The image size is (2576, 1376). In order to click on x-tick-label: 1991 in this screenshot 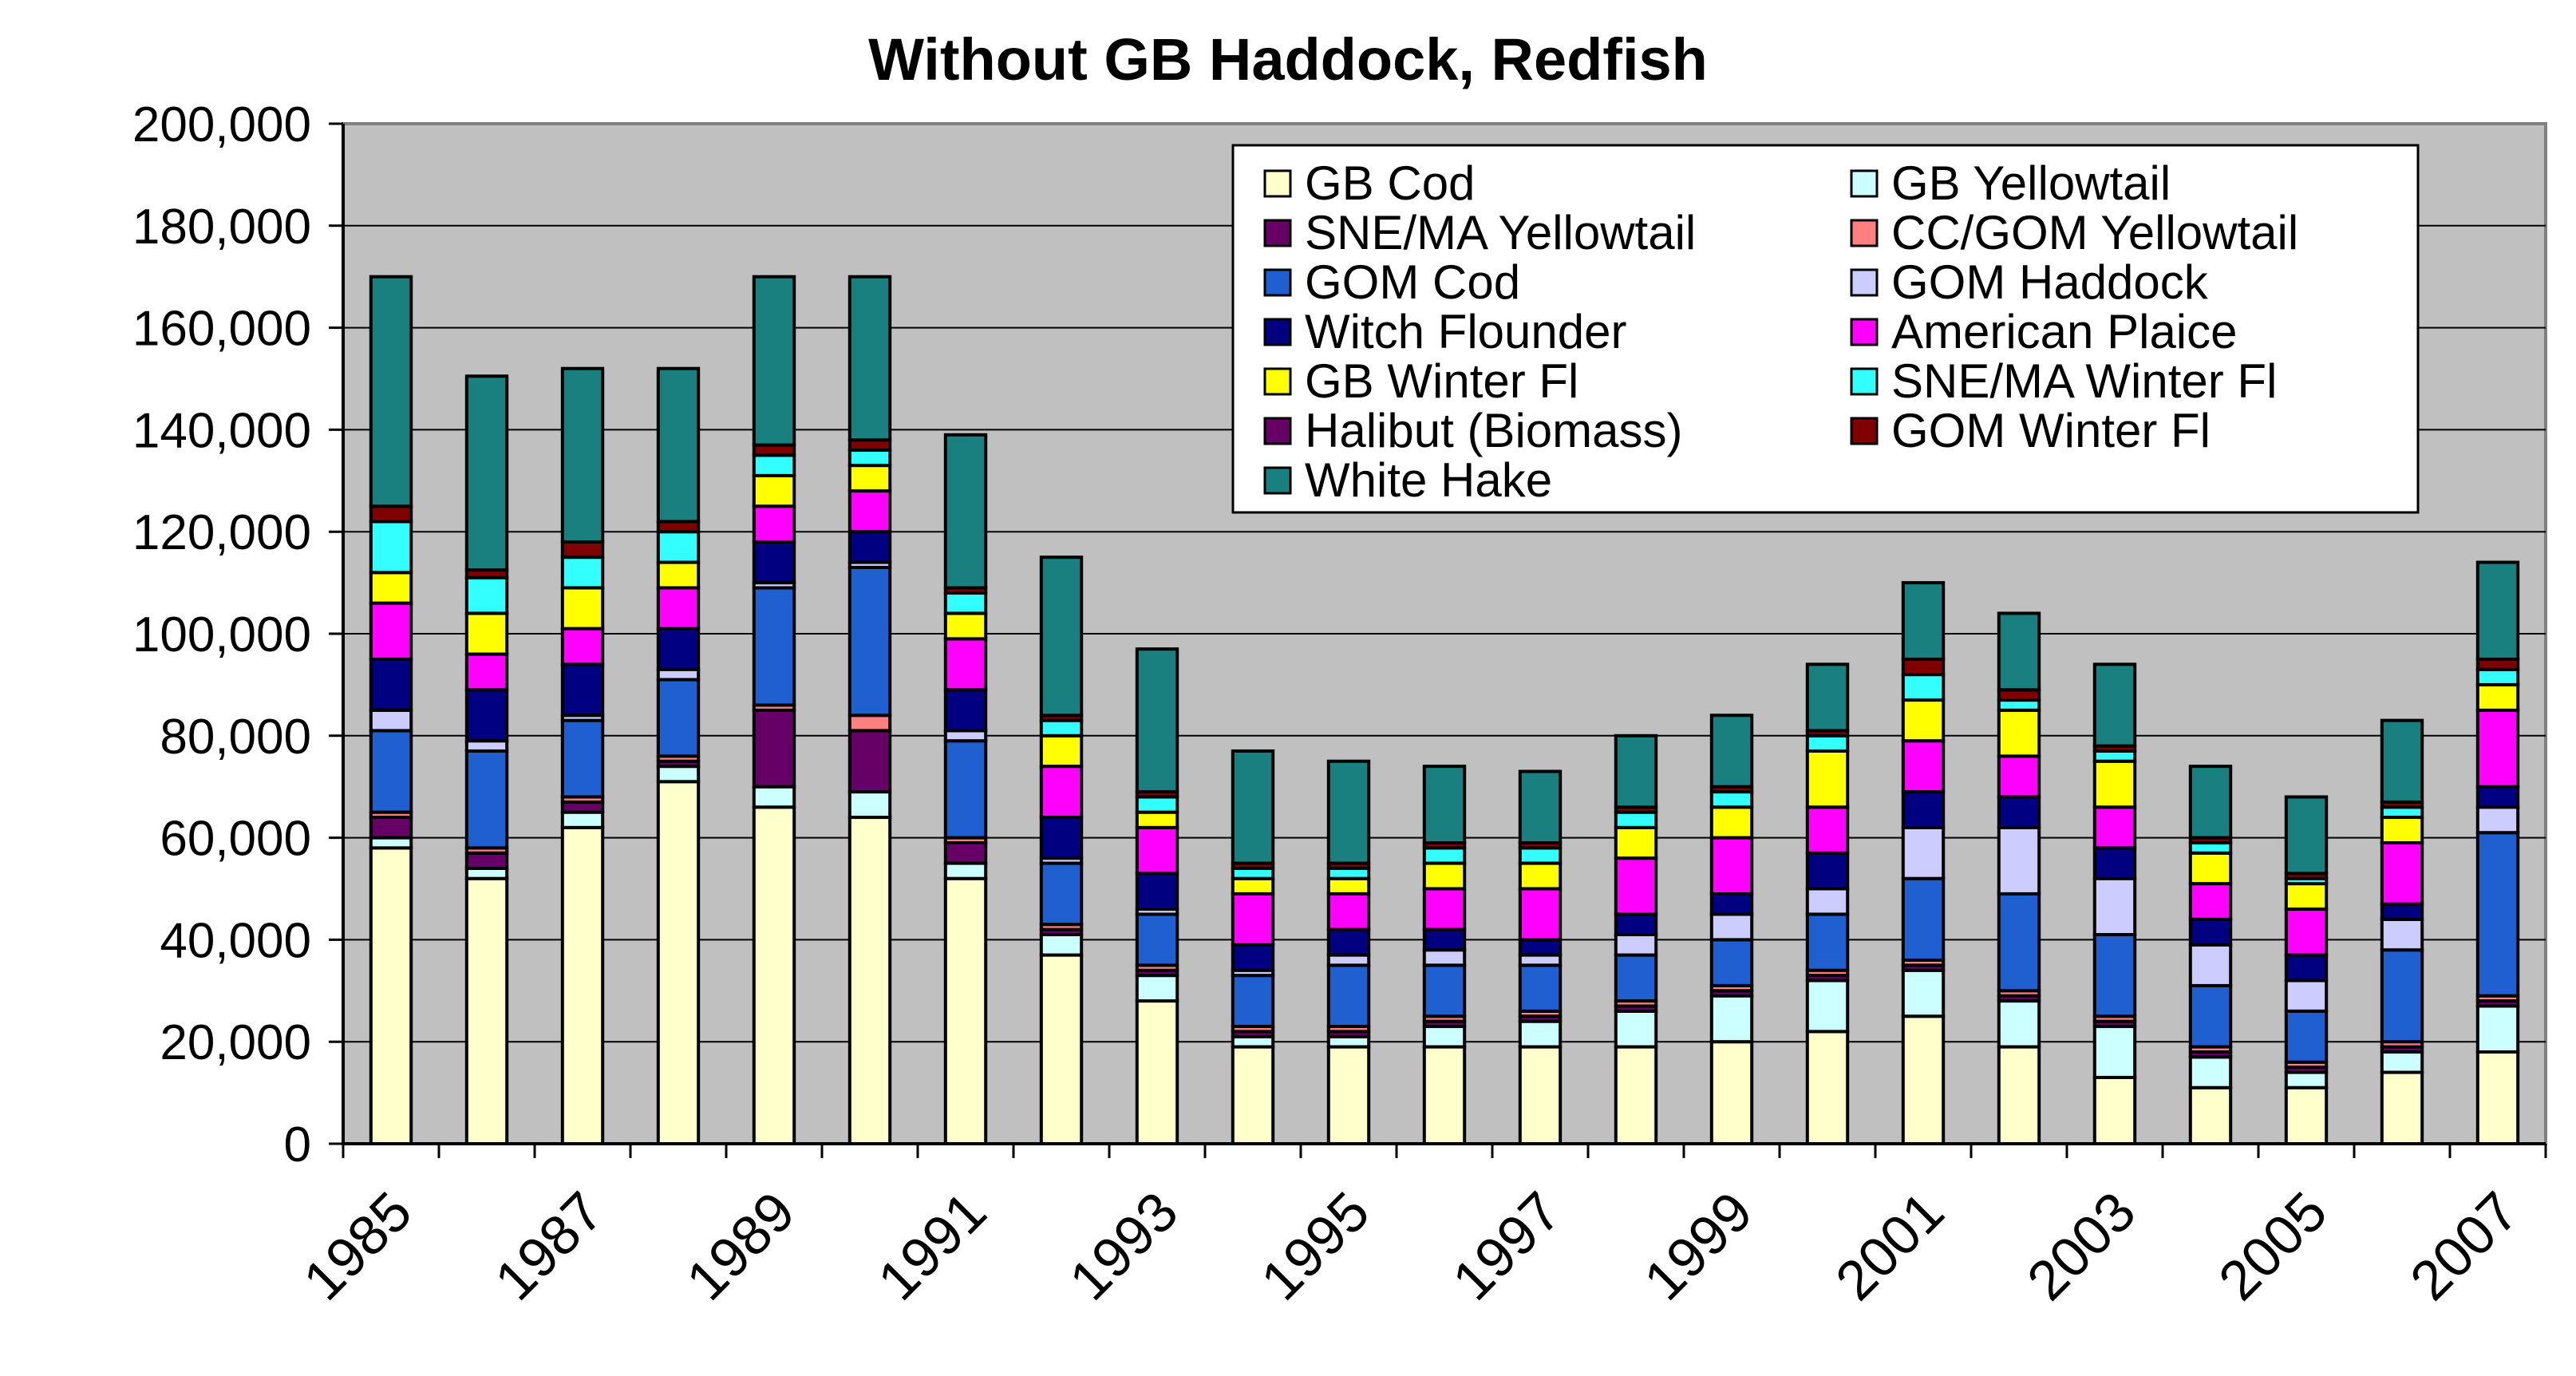, I will do `click(932, 1245)`.